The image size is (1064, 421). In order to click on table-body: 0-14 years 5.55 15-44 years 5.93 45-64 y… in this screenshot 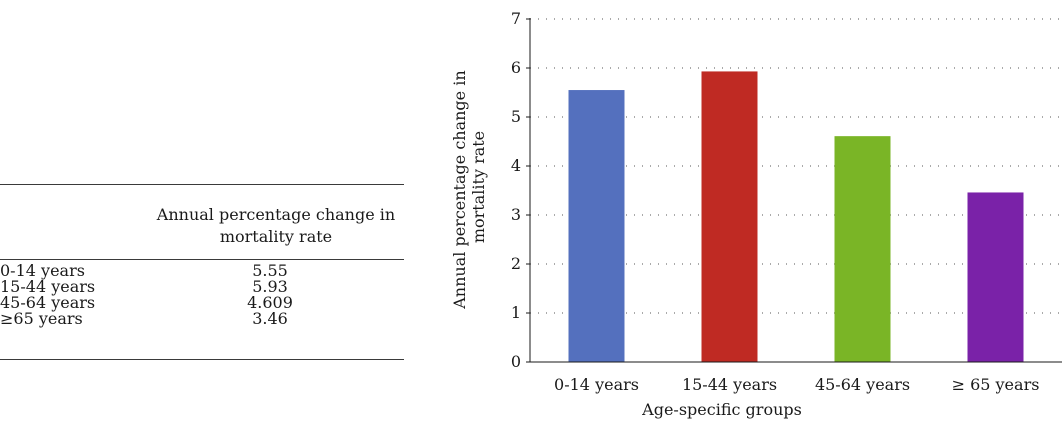, I will do `click(202, 295)`.